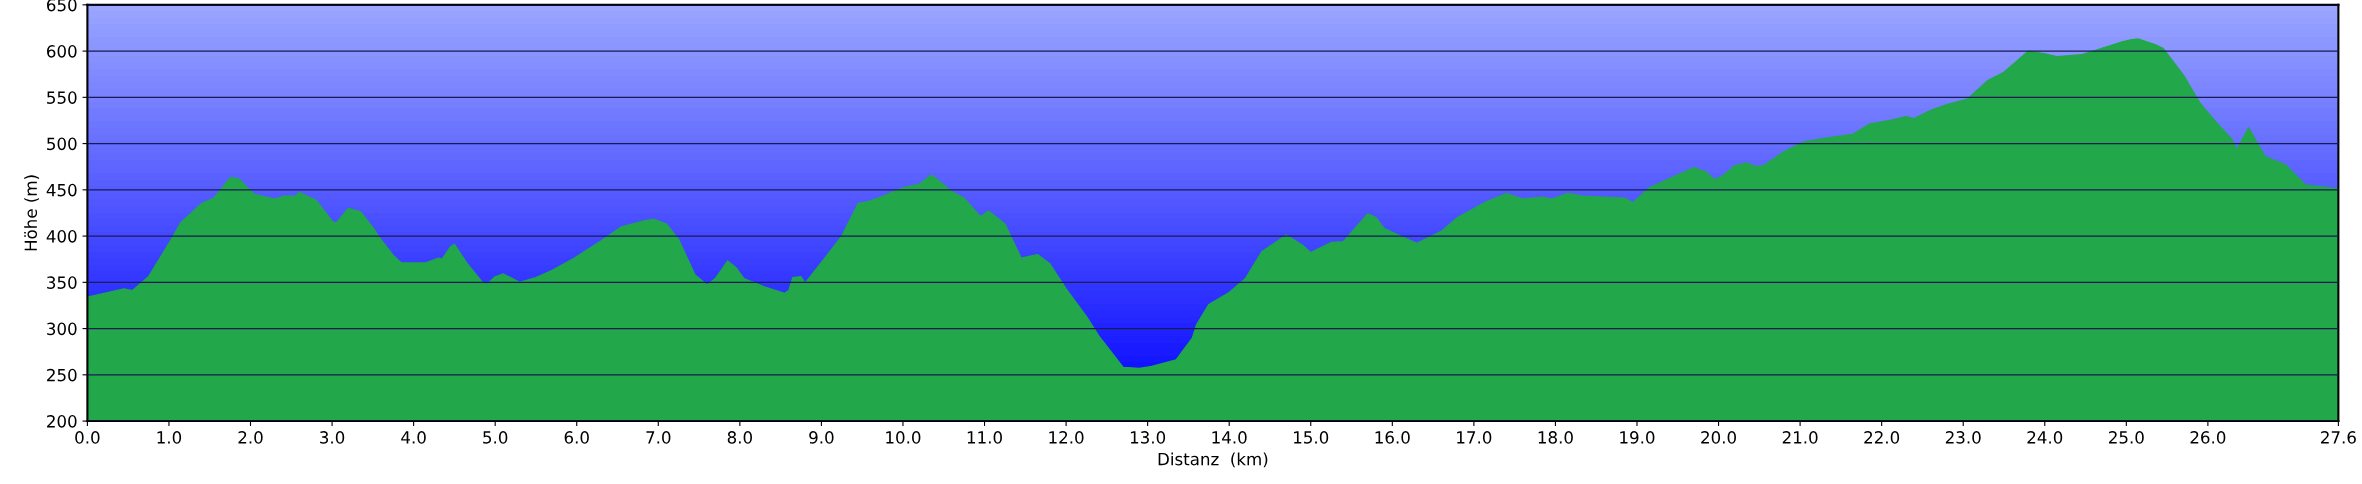 This screenshot has width=2362, height=484. Describe the element at coordinates (169, 437) in the screenshot. I see `x-tick-label: 1.0` at that location.